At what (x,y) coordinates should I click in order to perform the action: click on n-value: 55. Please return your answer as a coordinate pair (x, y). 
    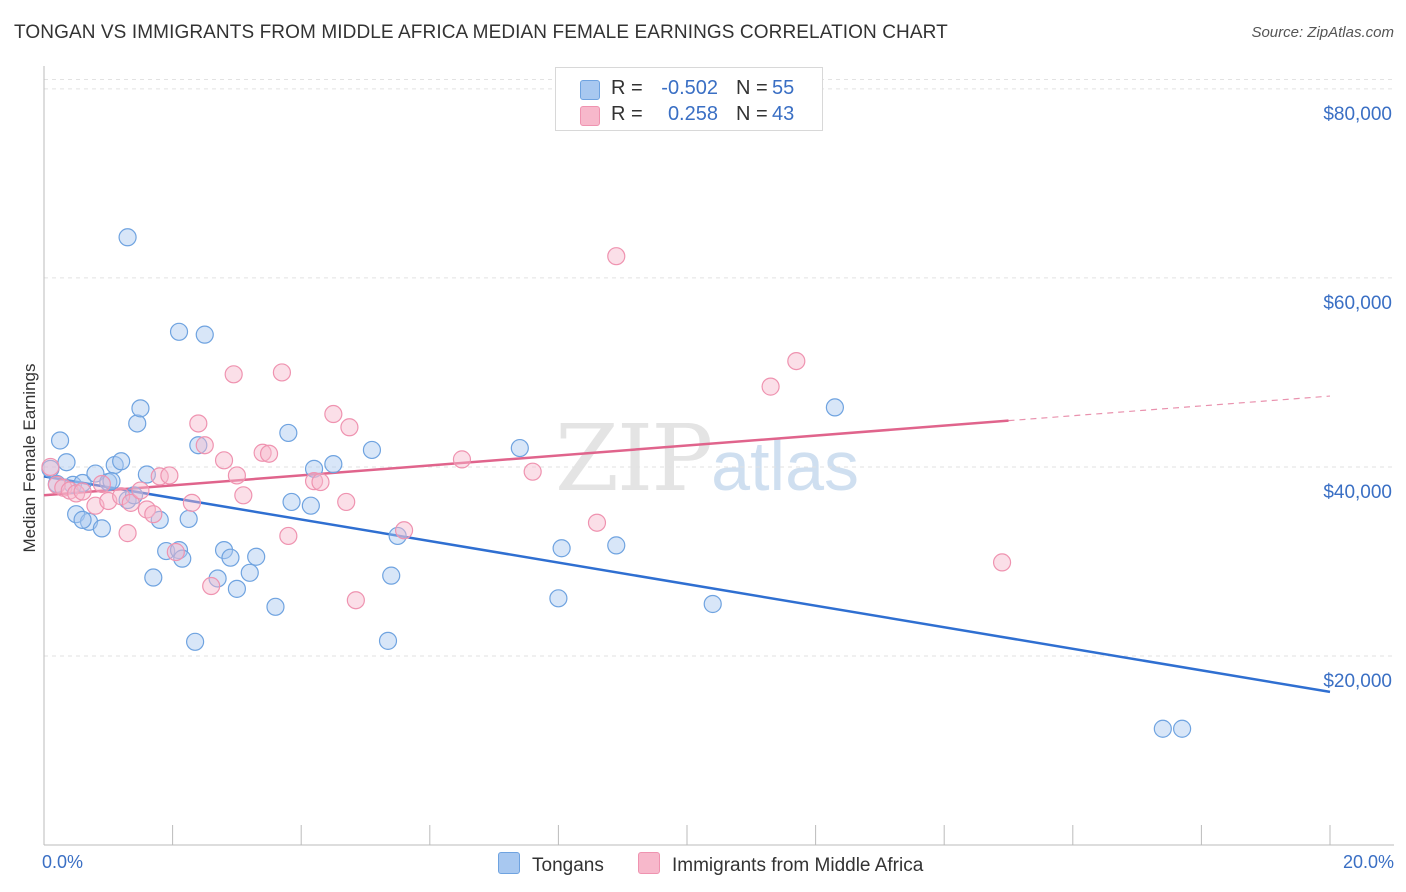
    Looking at the image, I should click on (783, 88).